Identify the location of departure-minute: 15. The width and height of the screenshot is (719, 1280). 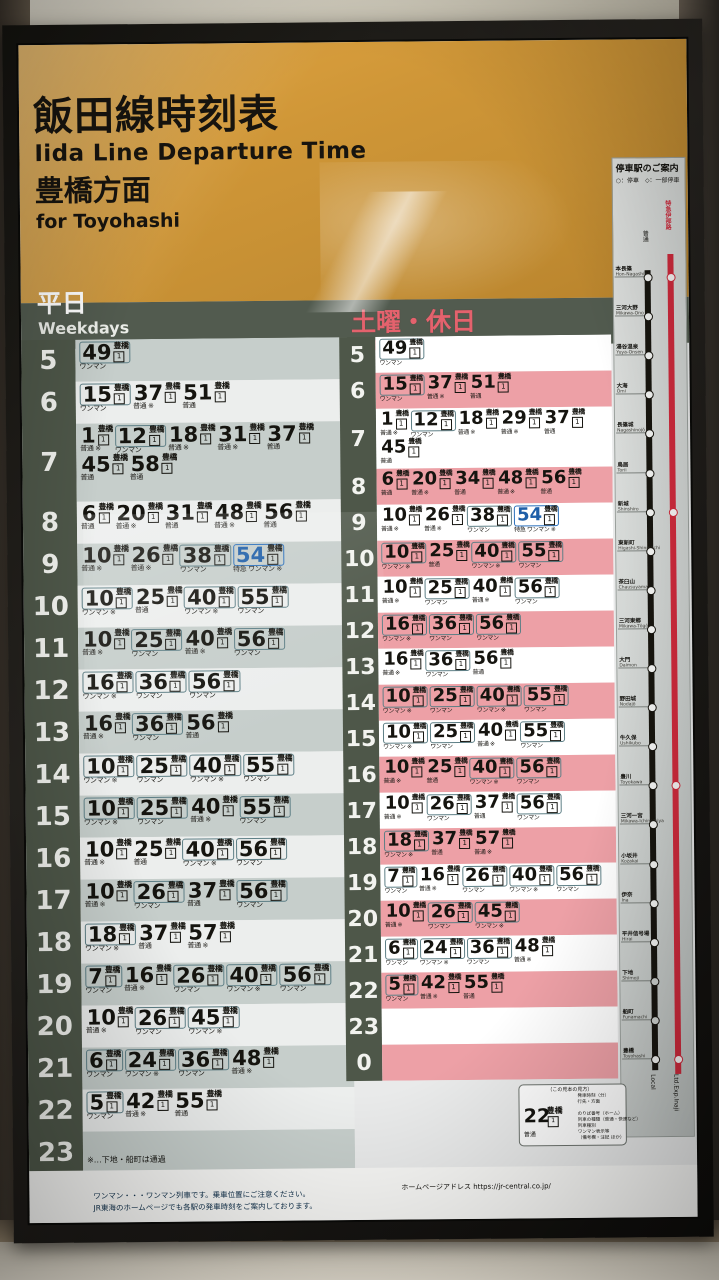
(395, 384).